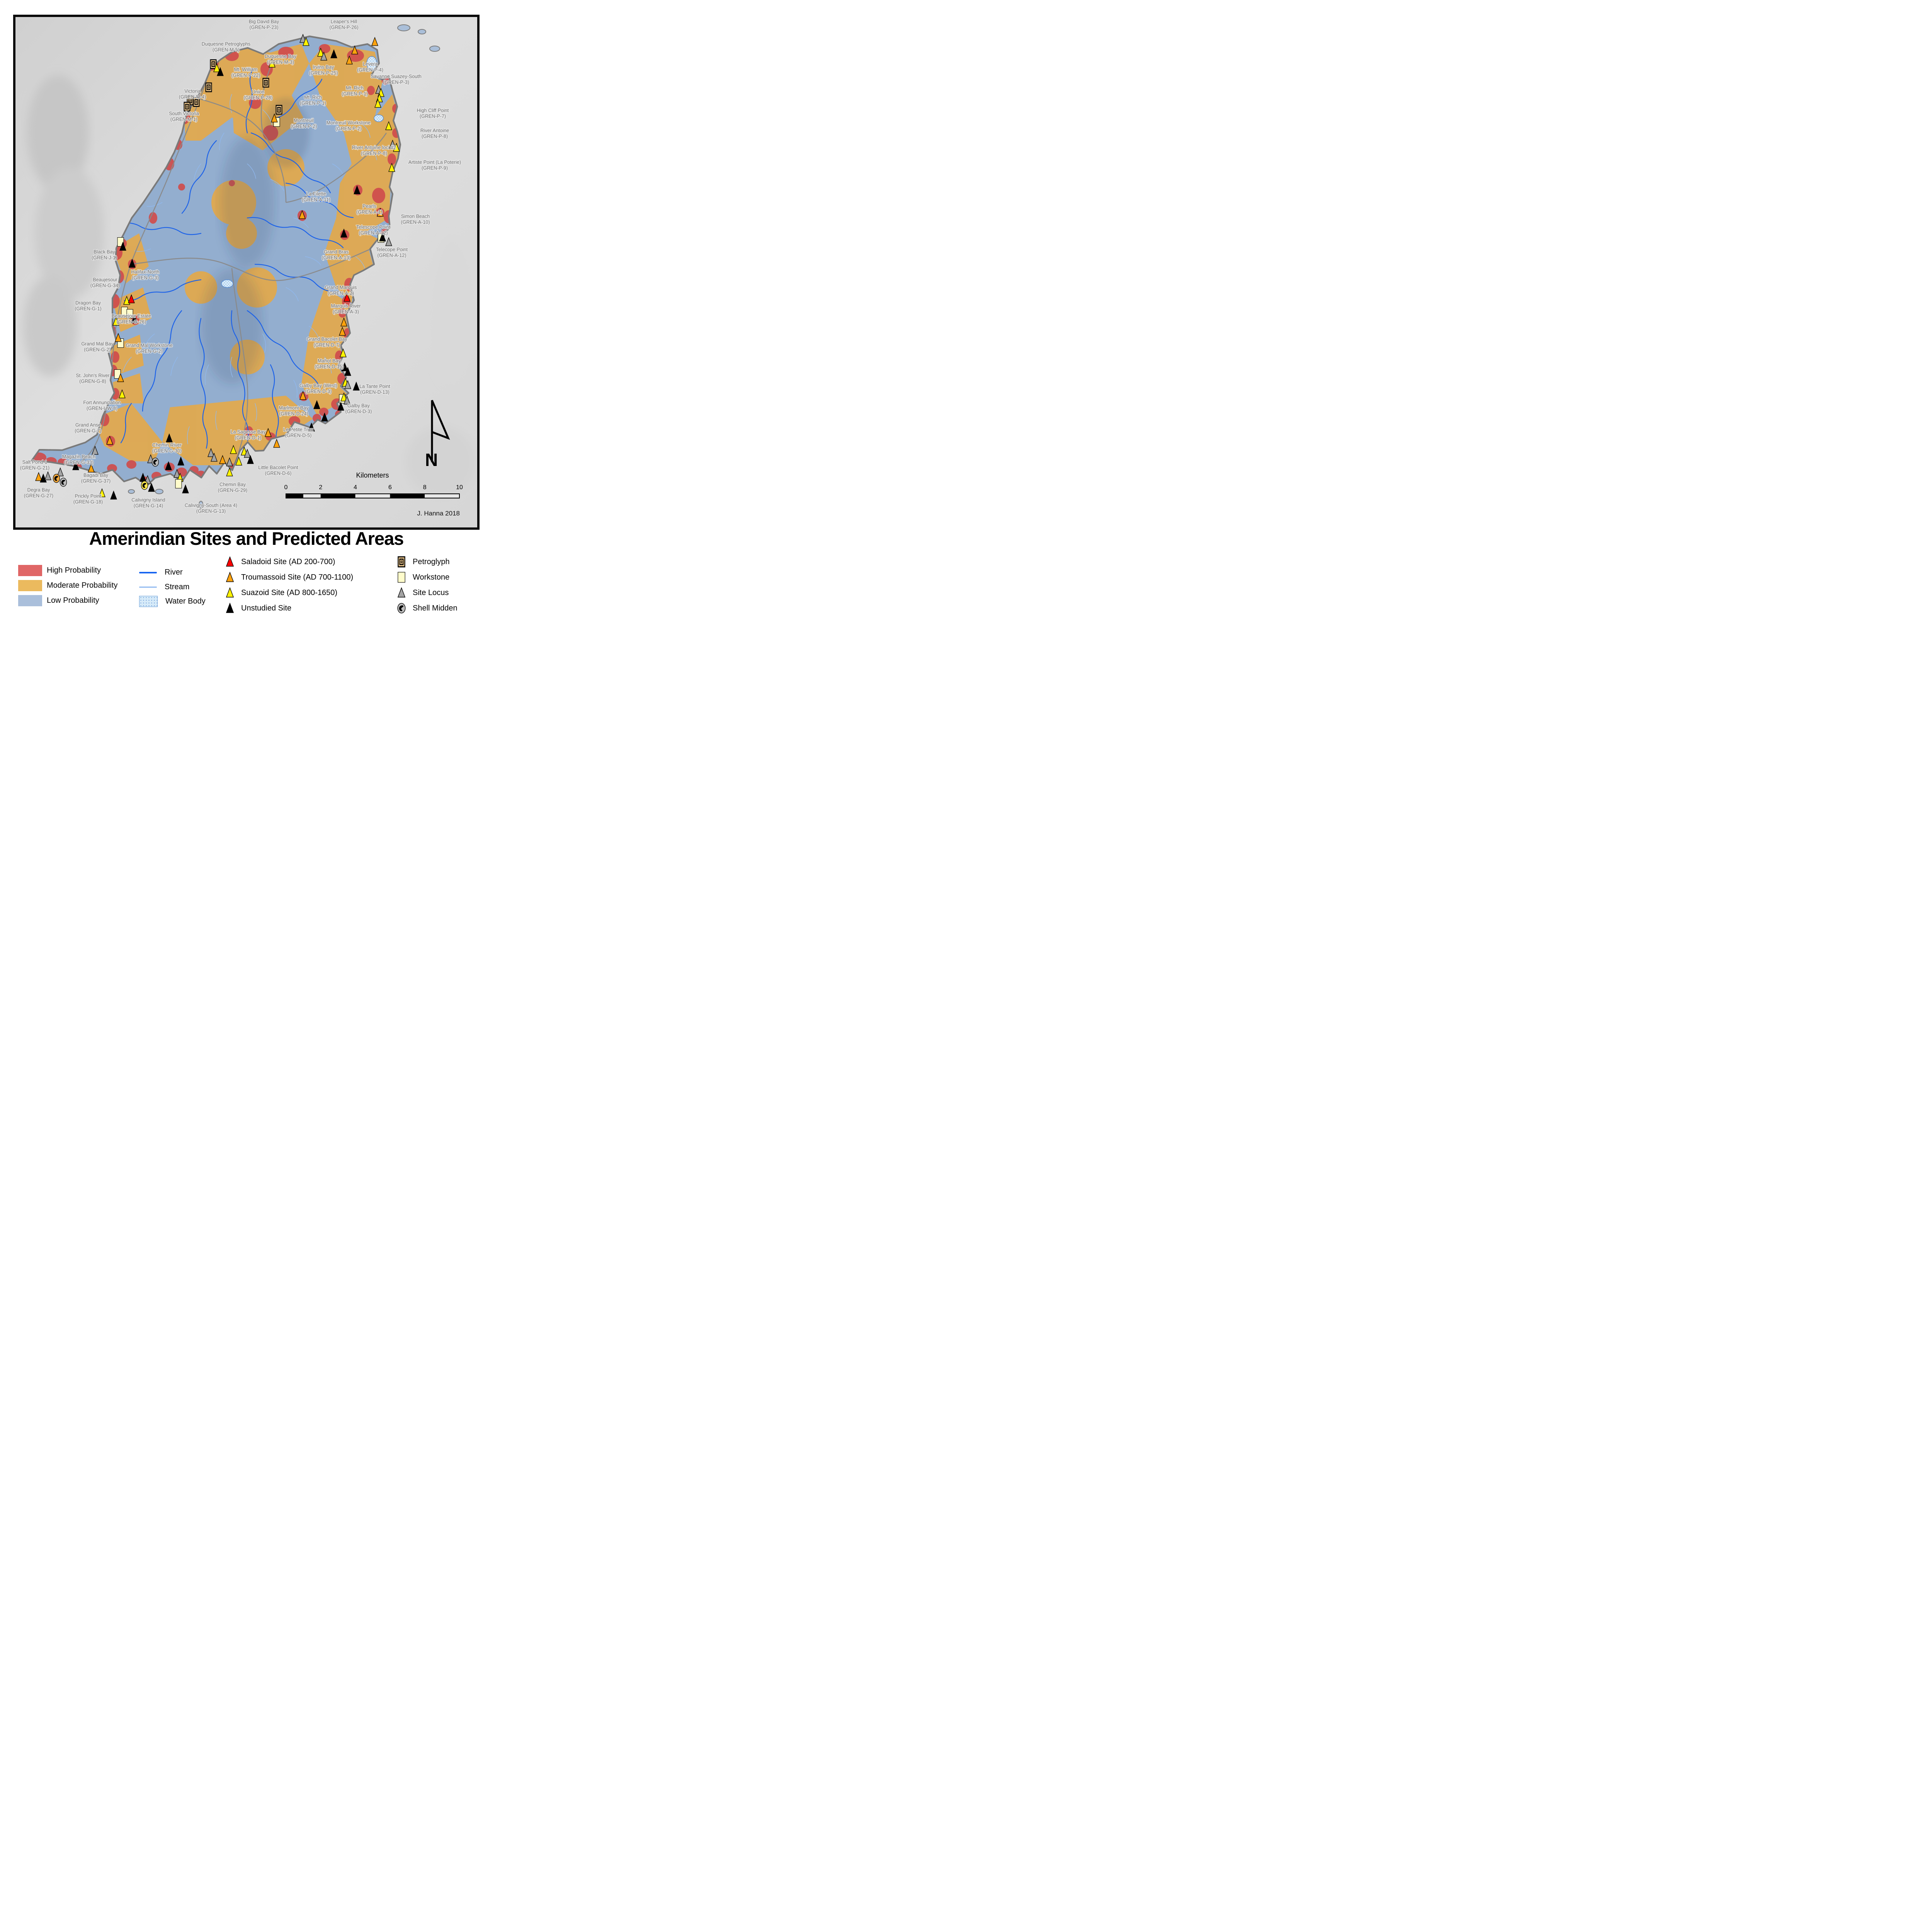 The image size is (1932, 1932). I want to click on line-swatch, so click(148, 588).